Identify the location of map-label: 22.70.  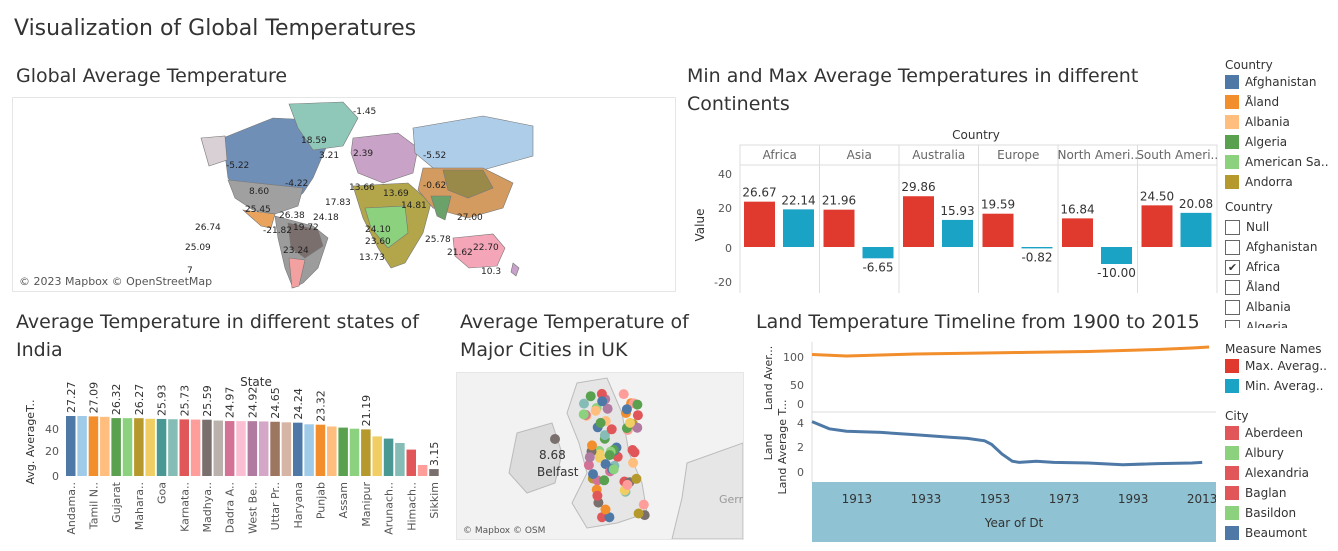
(486, 248).